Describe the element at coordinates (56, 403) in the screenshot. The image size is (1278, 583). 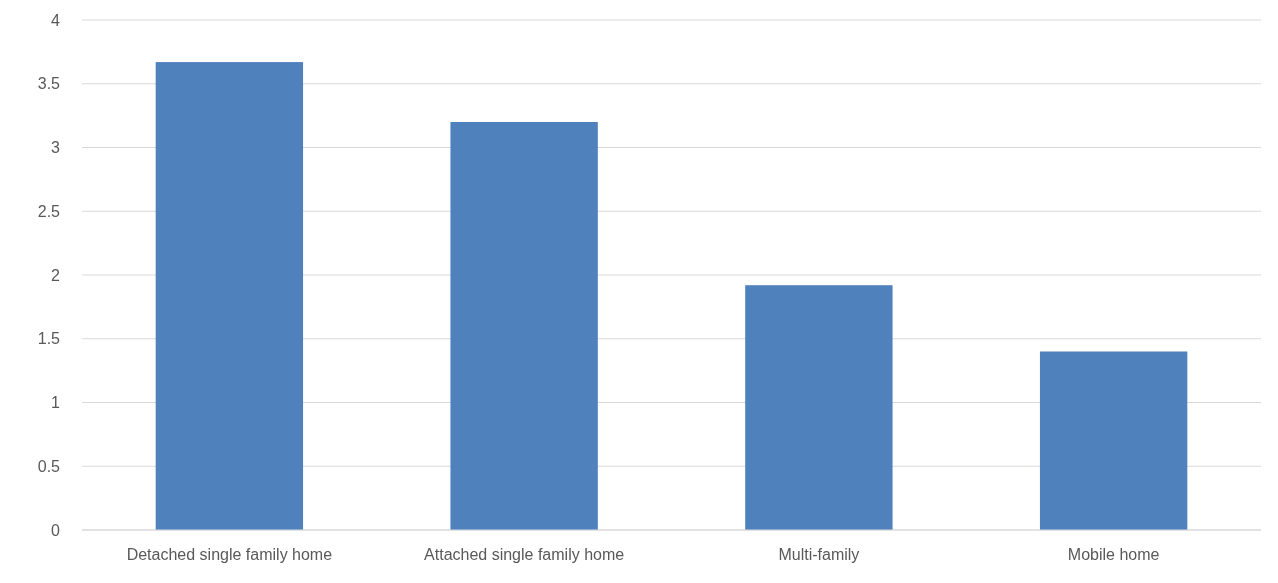
I see `y-tick-label: 1` at that location.